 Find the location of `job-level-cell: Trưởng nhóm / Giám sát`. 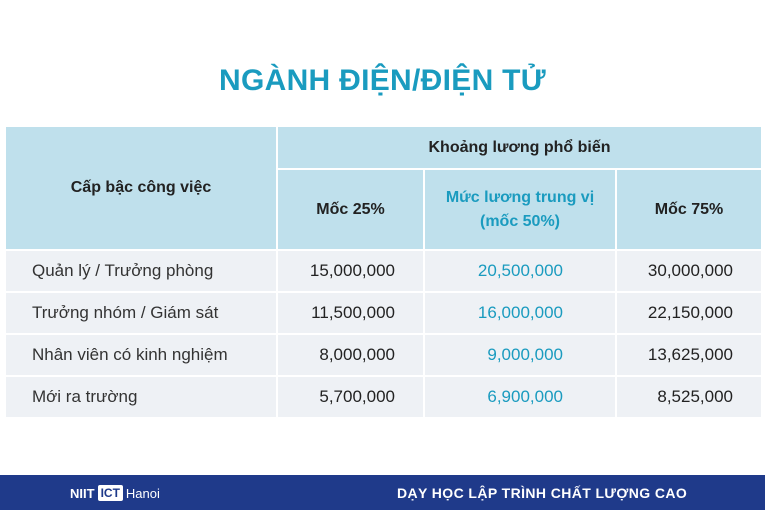

job-level-cell: Trưởng nhóm / Giám sát is located at coordinates (141, 313).